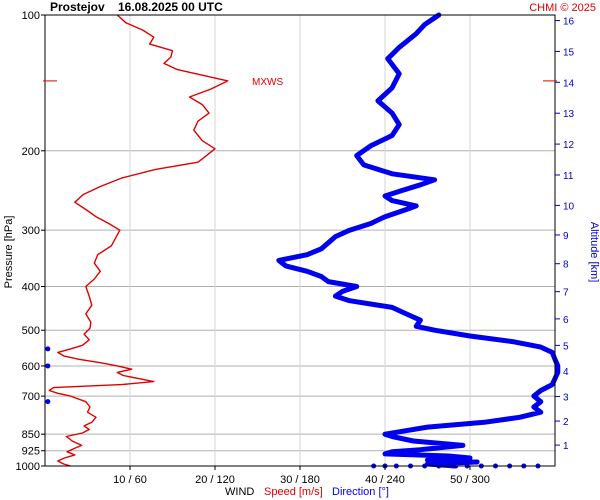  I want to click on y-axis-left-label: Pressure [hPa], so click(9, 252).